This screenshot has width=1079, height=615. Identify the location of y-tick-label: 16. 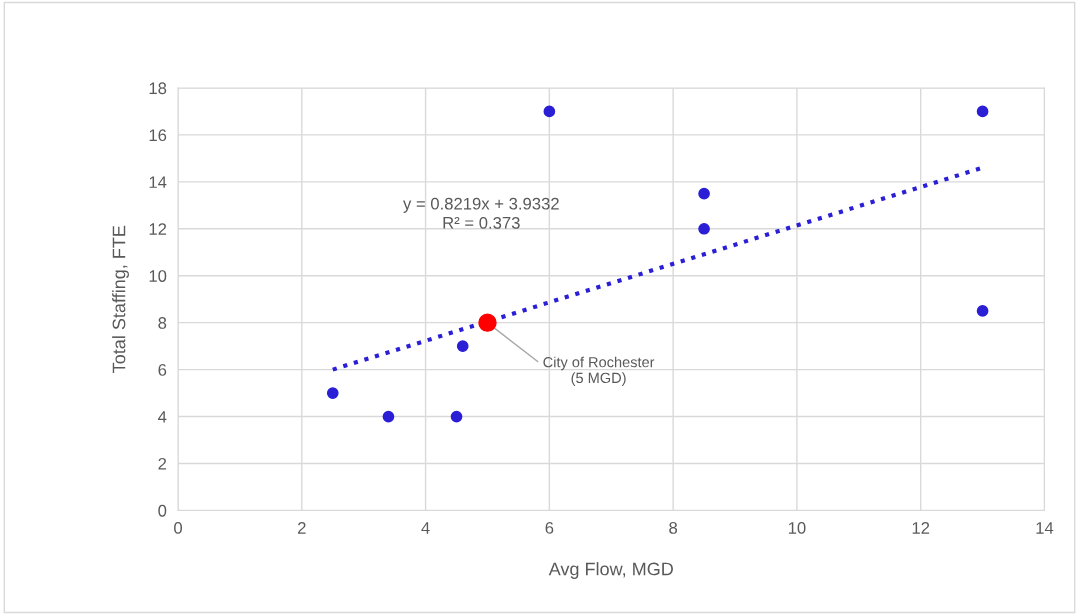
(158, 135).